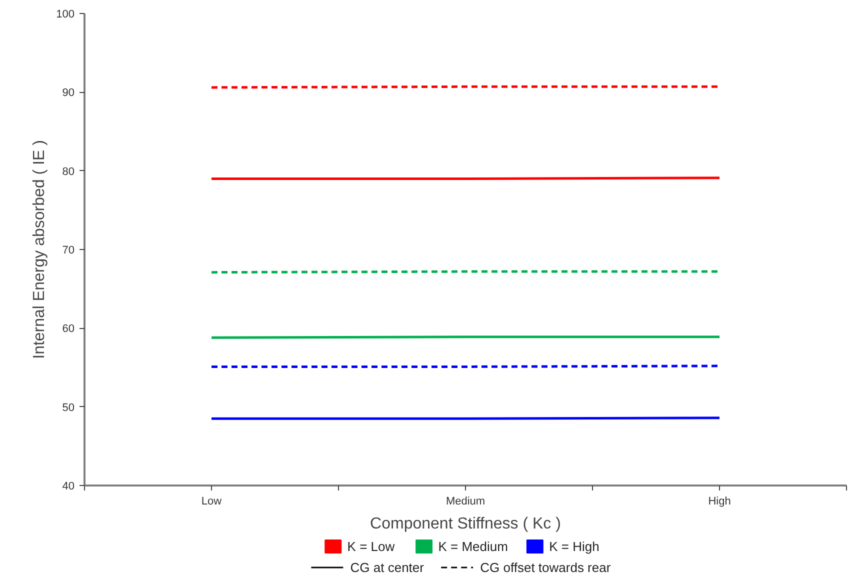 The height and width of the screenshot is (577, 859). What do you see at coordinates (719, 502) in the screenshot?
I see `x-tick-label: High` at bounding box center [719, 502].